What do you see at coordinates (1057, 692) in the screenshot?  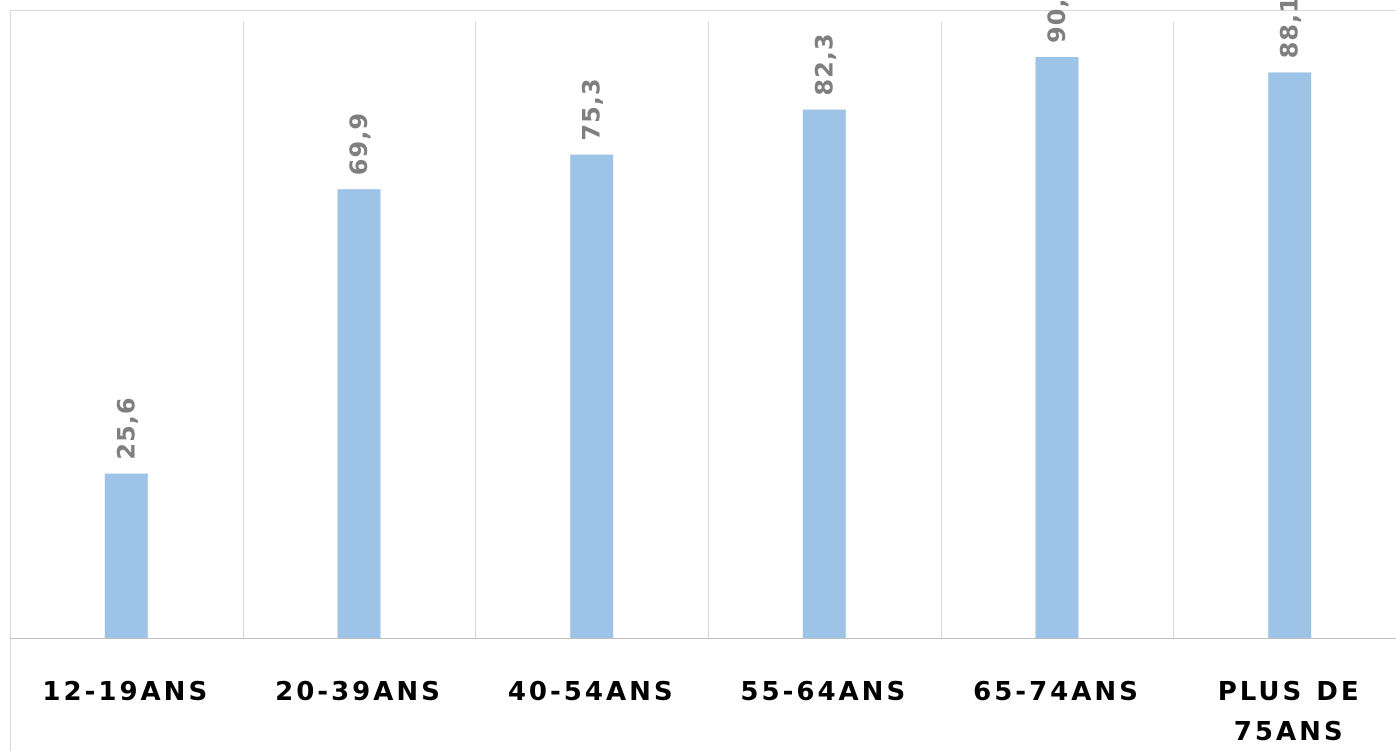 I see `category-label: 65-74ANS` at bounding box center [1057, 692].